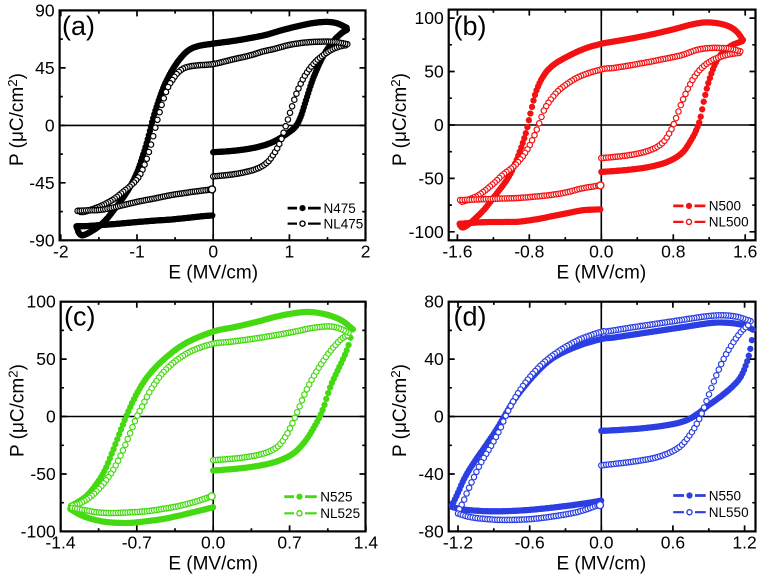 The image size is (769, 582). I want to click on svg-text: 1.6, so click(745, 251).